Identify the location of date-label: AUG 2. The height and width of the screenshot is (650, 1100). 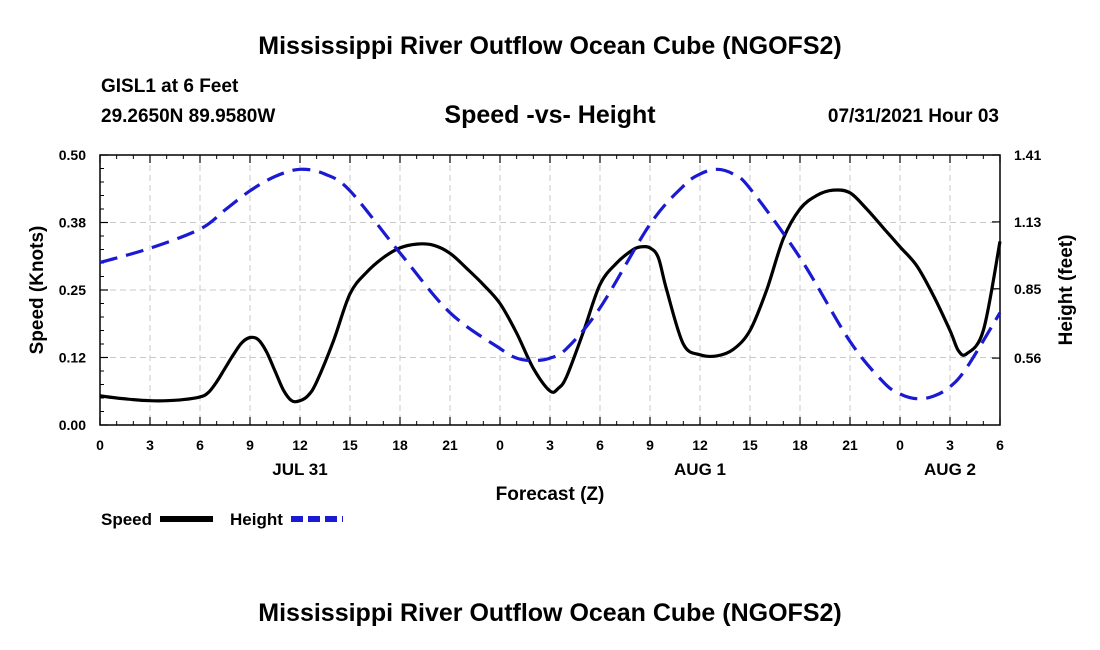
(950, 469).